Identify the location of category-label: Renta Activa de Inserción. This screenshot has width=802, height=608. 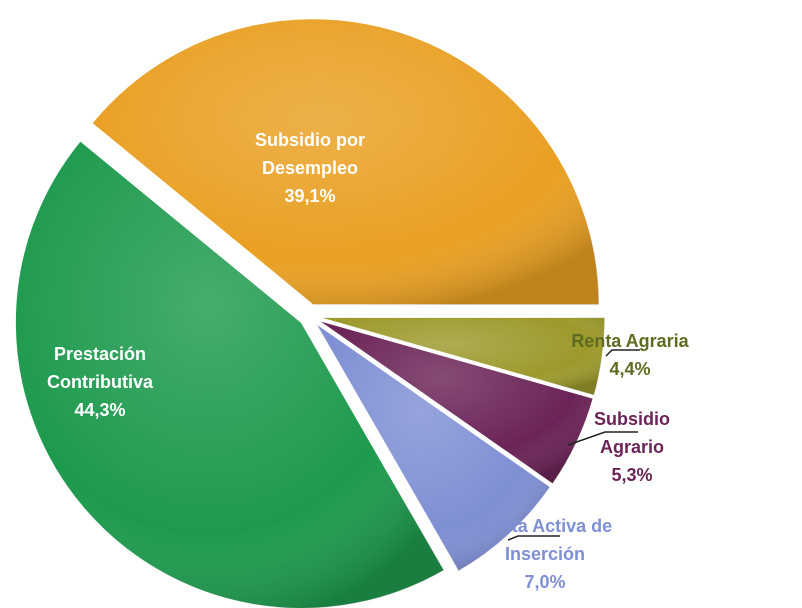
(545, 540).